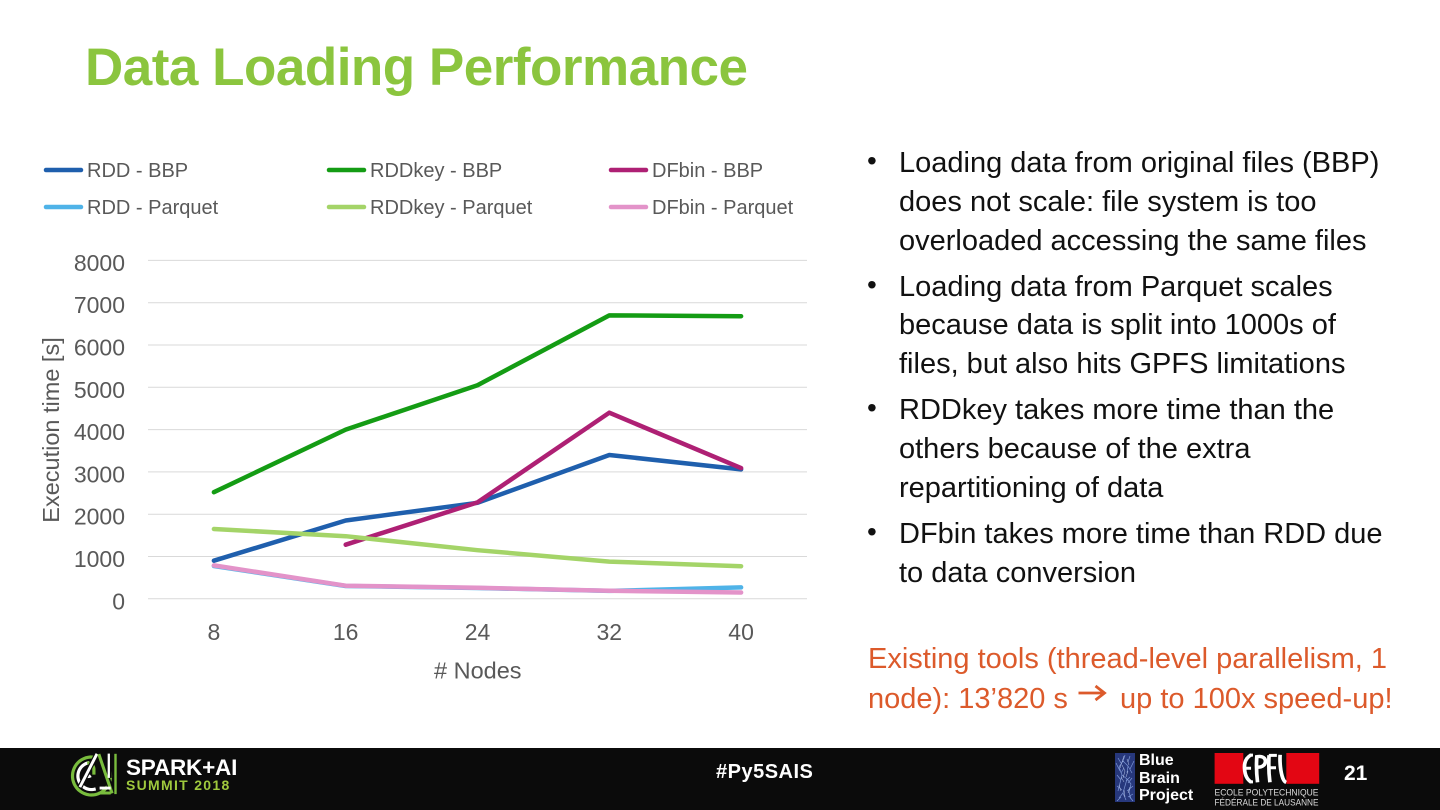  What do you see at coordinates (99, 559) in the screenshot?
I see `svg-text: 1000` at bounding box center [99, 559].